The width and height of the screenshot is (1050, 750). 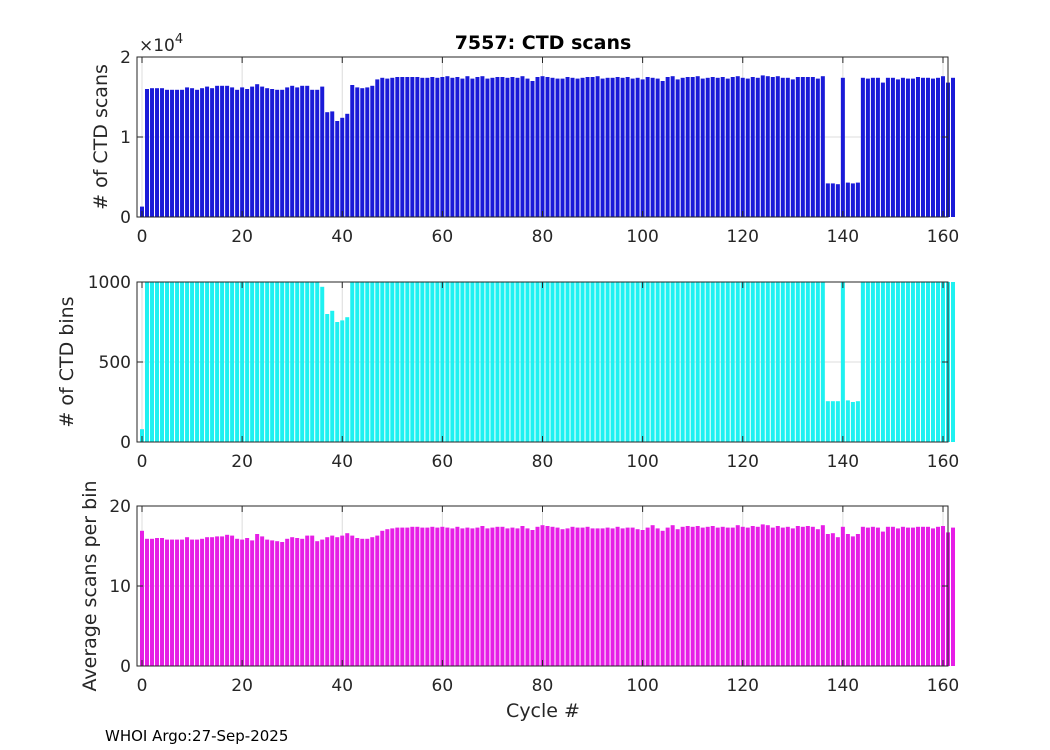 I want to click on x-tick-label: 100, so click(x=642, y=686).